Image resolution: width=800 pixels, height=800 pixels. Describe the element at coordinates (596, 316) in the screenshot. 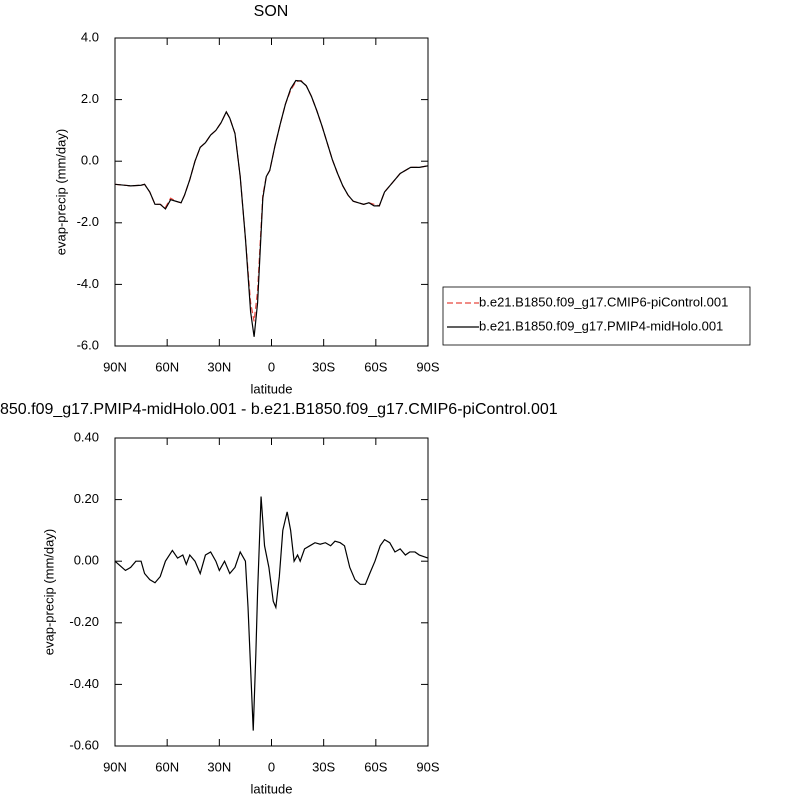

I see `legend-box` at that location.